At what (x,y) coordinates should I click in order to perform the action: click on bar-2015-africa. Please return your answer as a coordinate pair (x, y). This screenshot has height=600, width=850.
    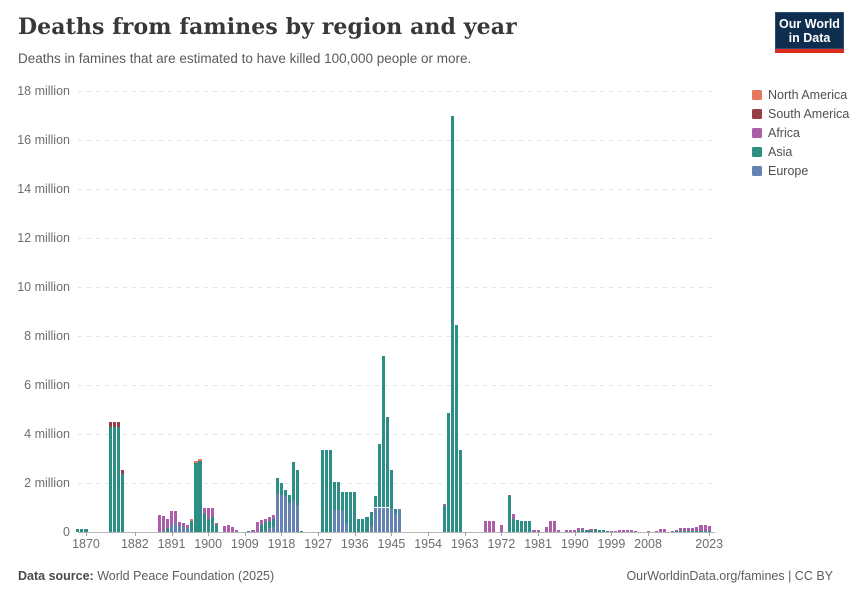
    Looking at the image, I should click on (677, 531).